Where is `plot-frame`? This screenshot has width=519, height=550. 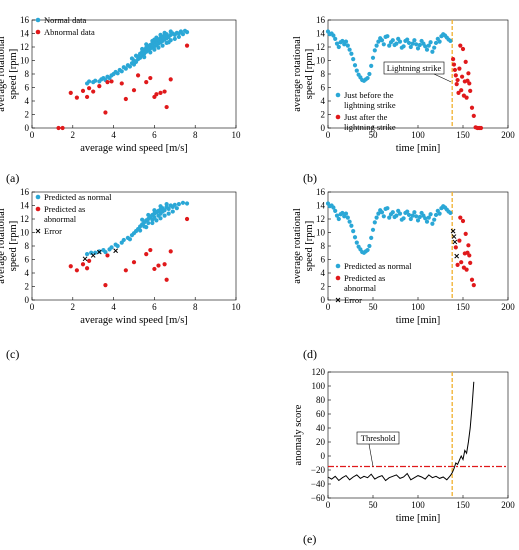 plot-frame is located at coordinates (418, 435).